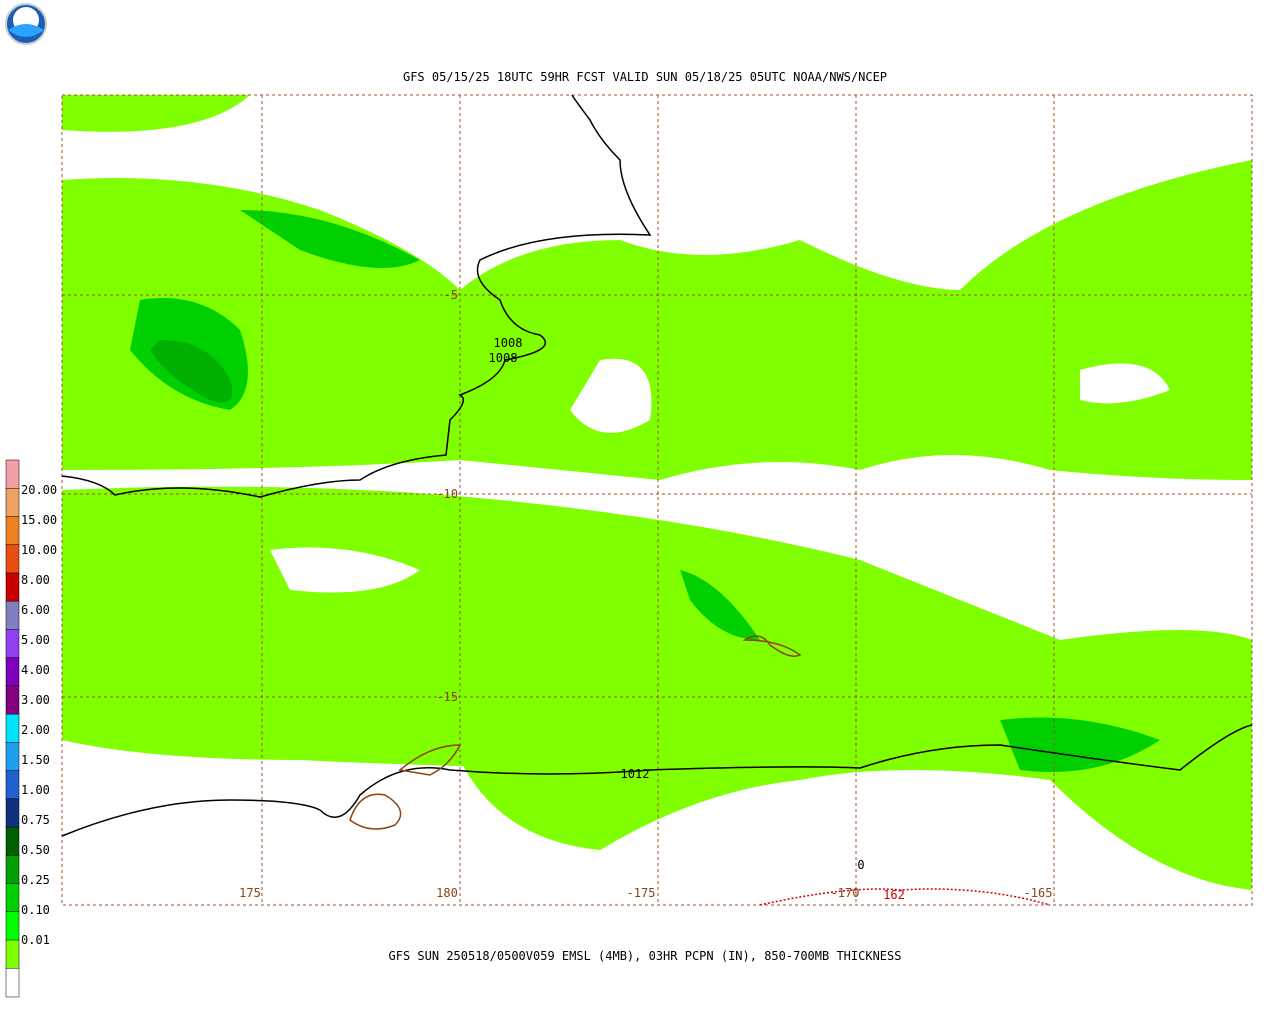 The image size is (1280, 1028). Describe the element at coordinates (447, 494) in the screenshot. I see `latitude-label: -10` at that location.